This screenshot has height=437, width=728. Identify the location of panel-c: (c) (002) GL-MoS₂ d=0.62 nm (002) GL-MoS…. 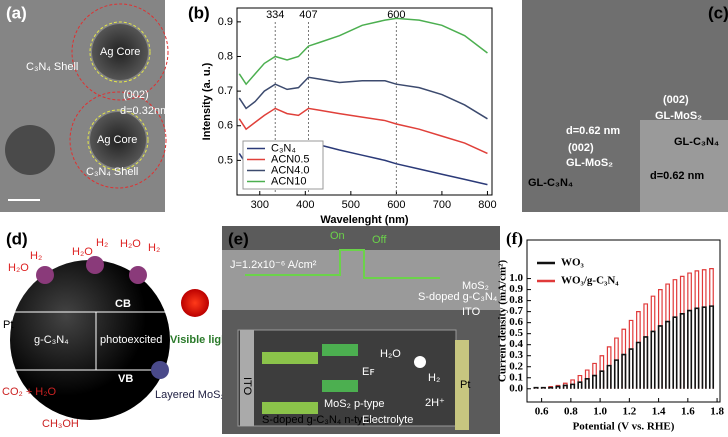
(625, 106).